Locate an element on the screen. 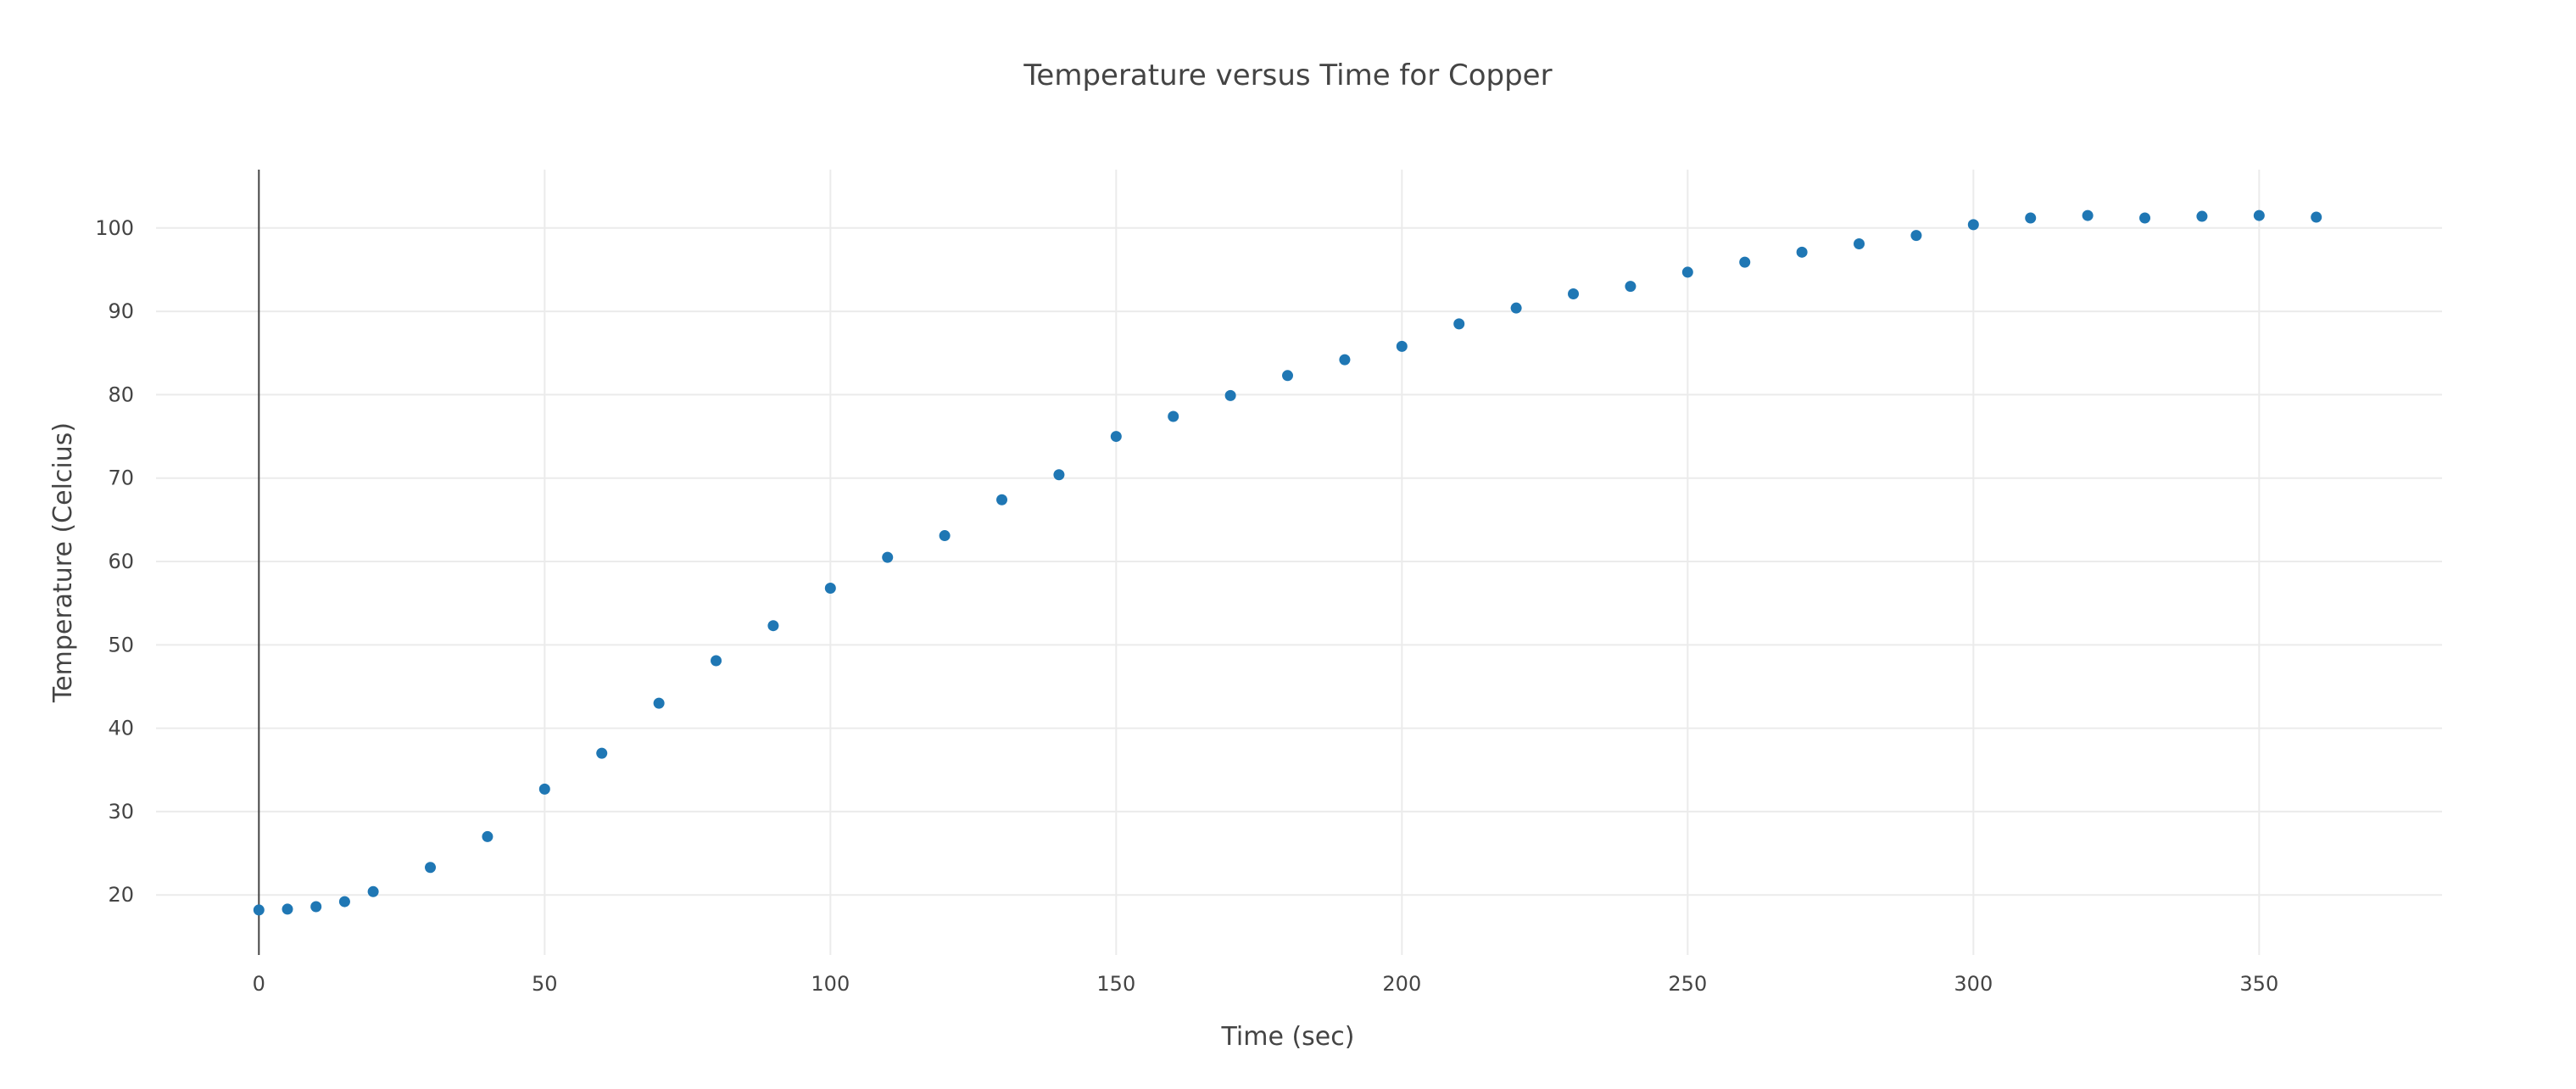 The height and width of the screenshot is (1089, 2576). y-tick-label: 30 is located at coordinates (121, 812).